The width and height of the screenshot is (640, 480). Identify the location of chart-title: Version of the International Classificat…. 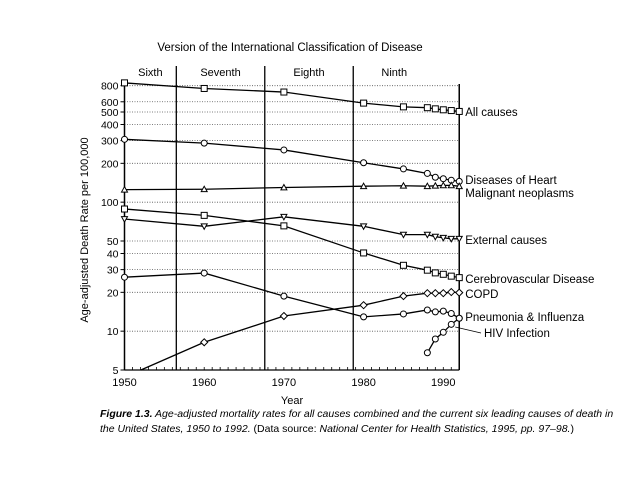
(289, 48).